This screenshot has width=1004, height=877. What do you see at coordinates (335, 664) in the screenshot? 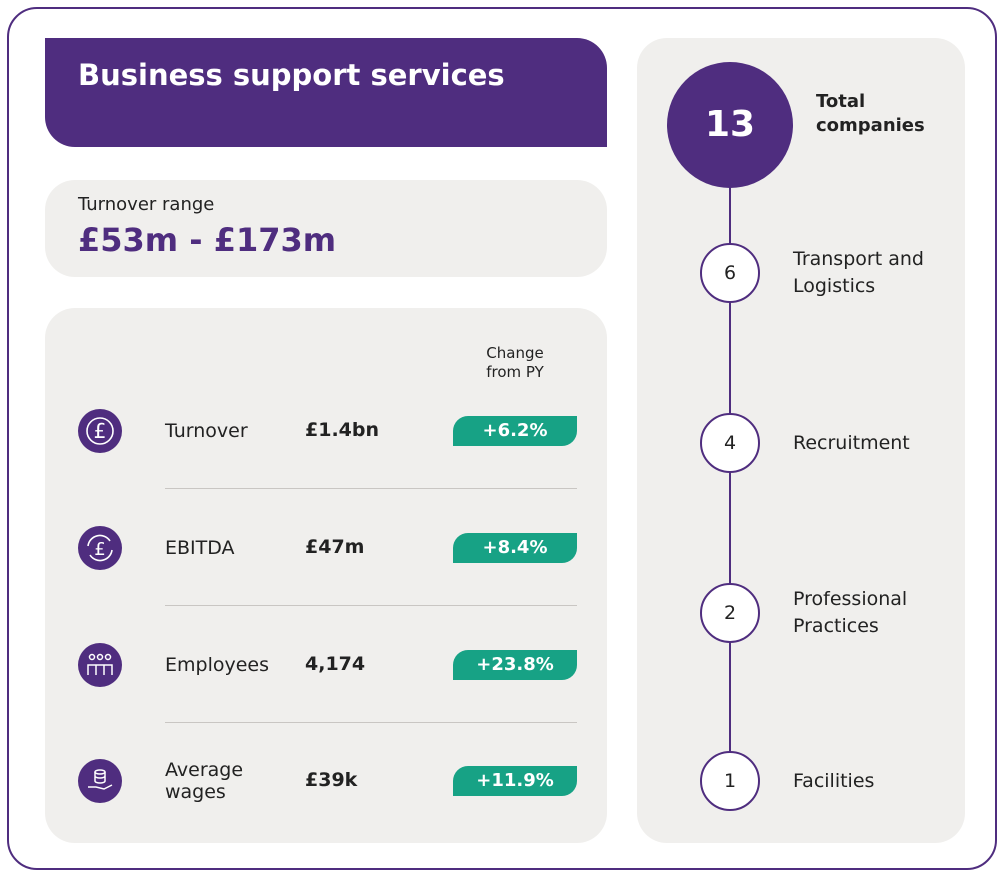
I see `row-value: 4,174` at bounding box center [335, 664].